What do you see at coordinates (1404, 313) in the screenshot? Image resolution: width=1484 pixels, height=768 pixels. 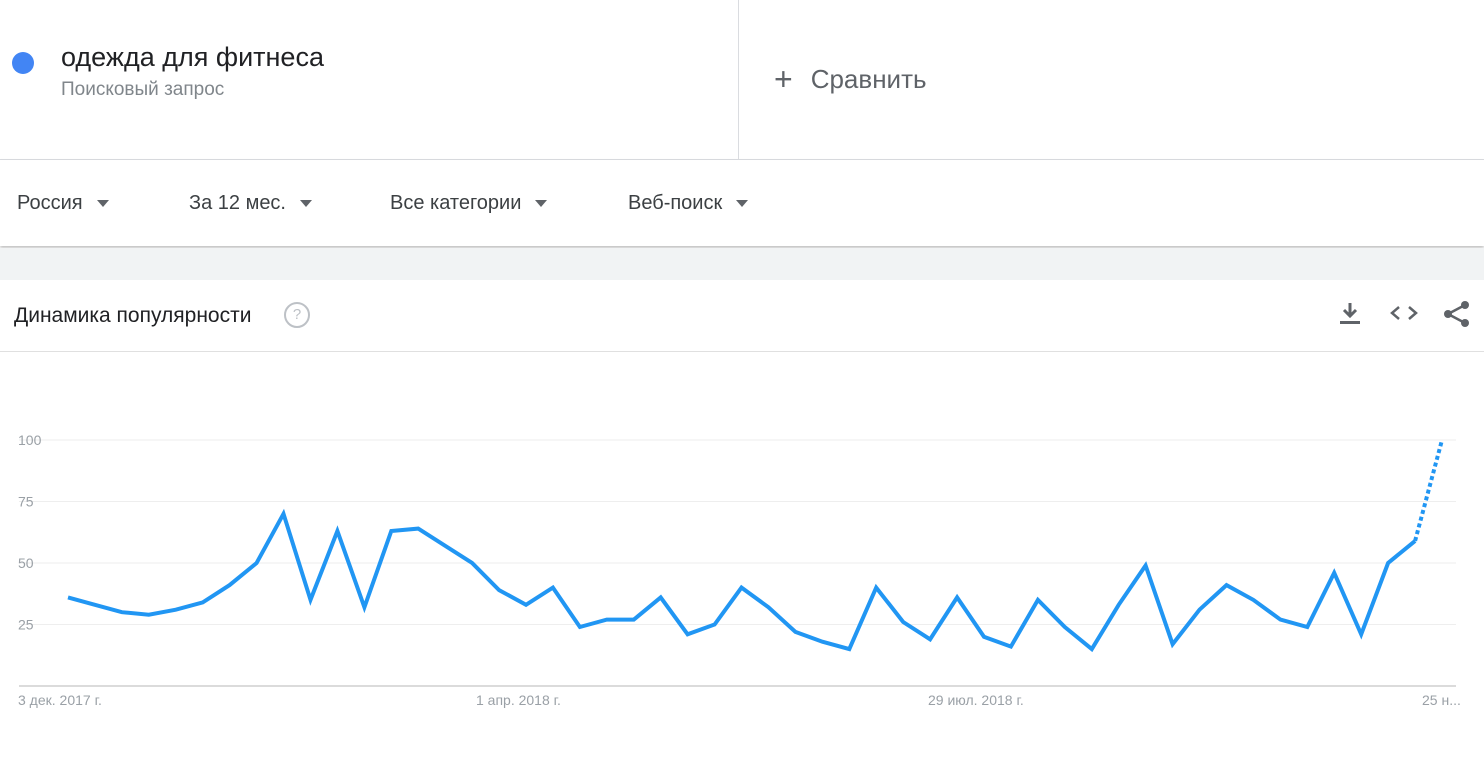 I see `embed-code-icon` at bounding box center [1404, 313].